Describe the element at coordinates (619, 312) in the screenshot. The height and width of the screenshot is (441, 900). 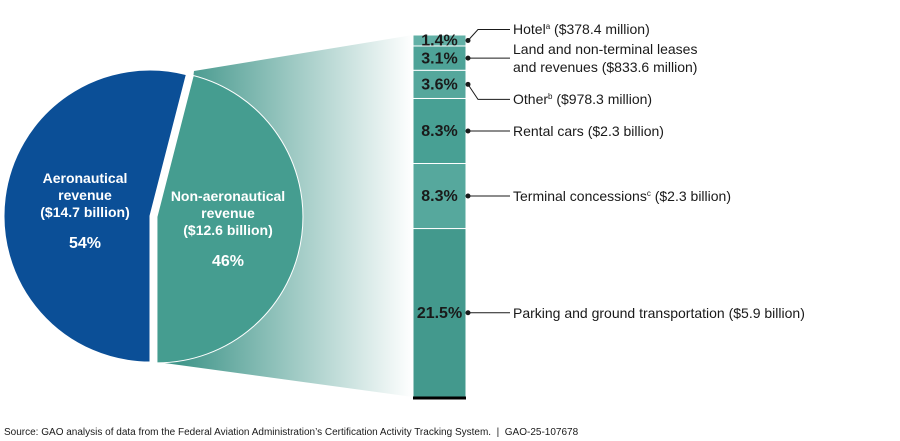
I see `segment-name: Parking and ground transportation` at that location.